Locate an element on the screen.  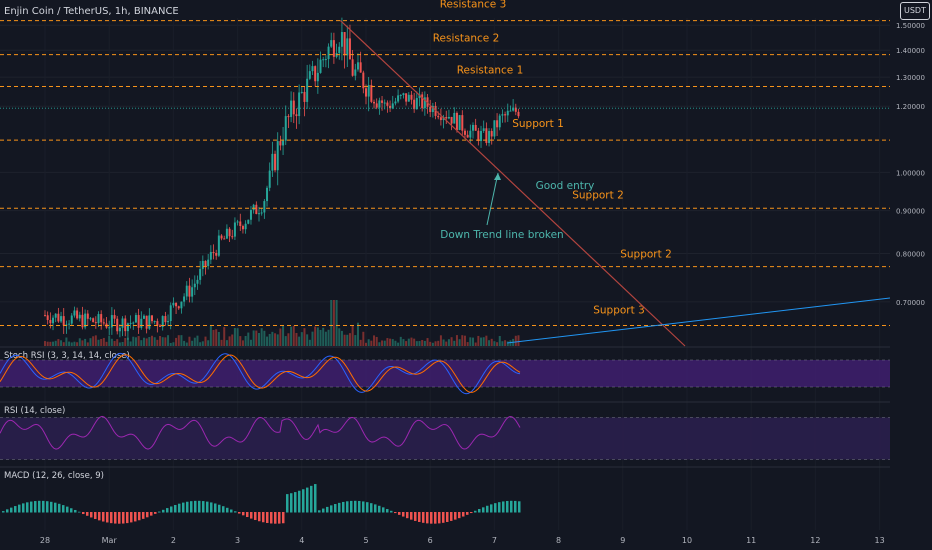
uptrend-line is located at coordinates (699, 320).